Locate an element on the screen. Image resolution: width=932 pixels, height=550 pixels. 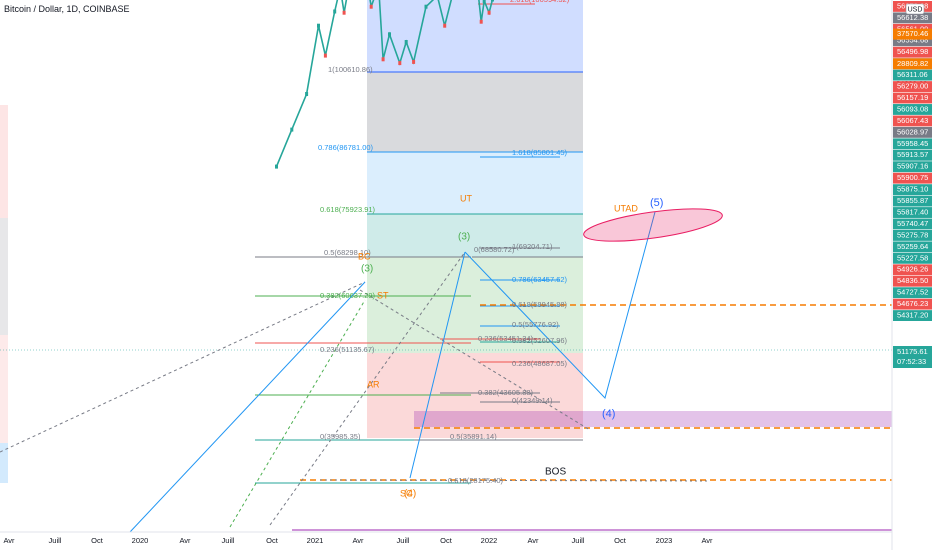
price-badge-label: 55740.47 is located at coordinates (912, 223).